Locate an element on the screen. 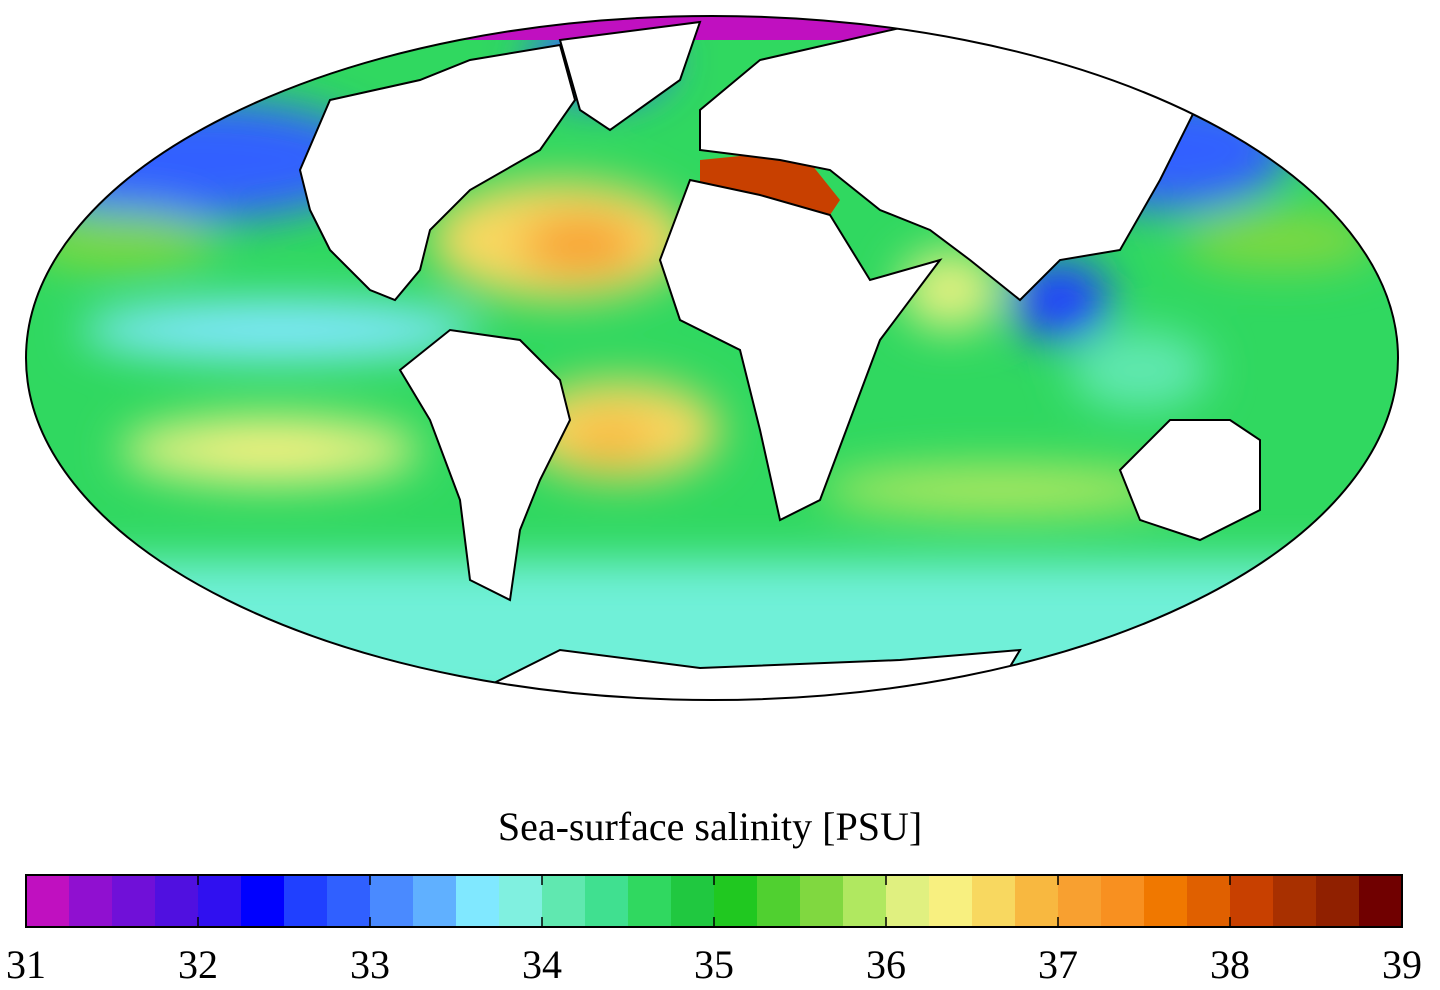  colorbar-tick-label: 33 is located at coordinates (370, 964).